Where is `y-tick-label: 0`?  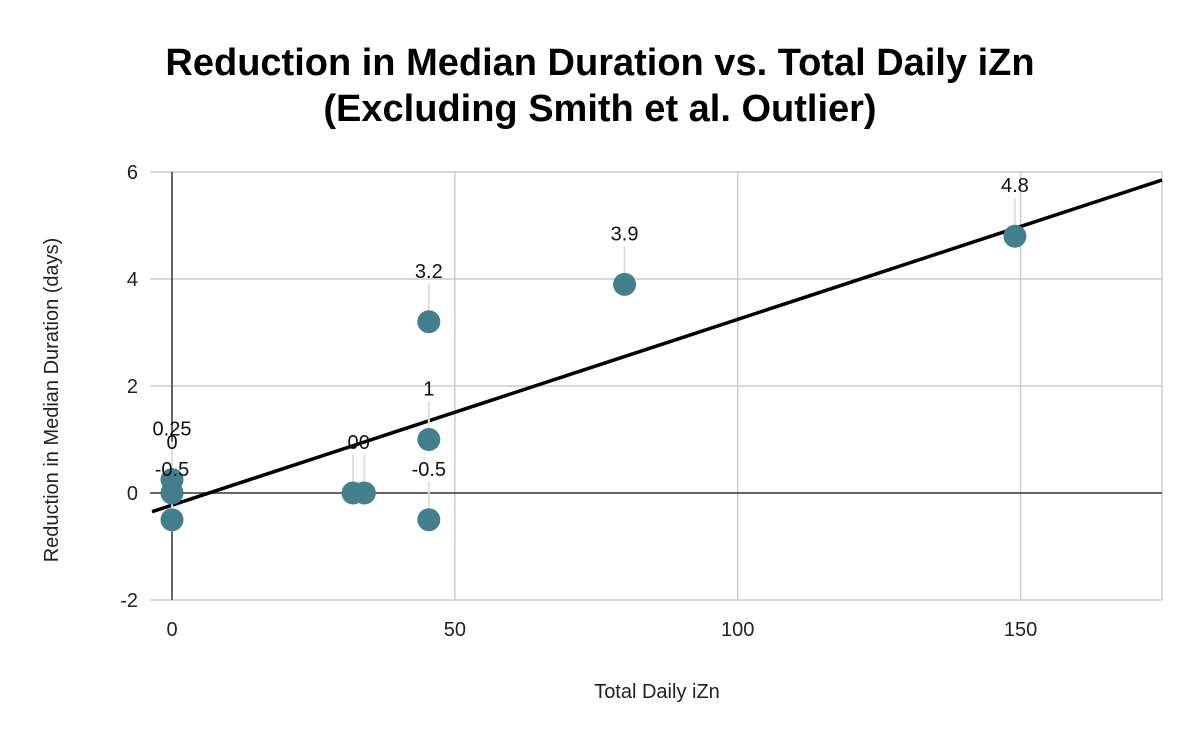 y-tick-label: 0 is located at coordinates (132, 494).